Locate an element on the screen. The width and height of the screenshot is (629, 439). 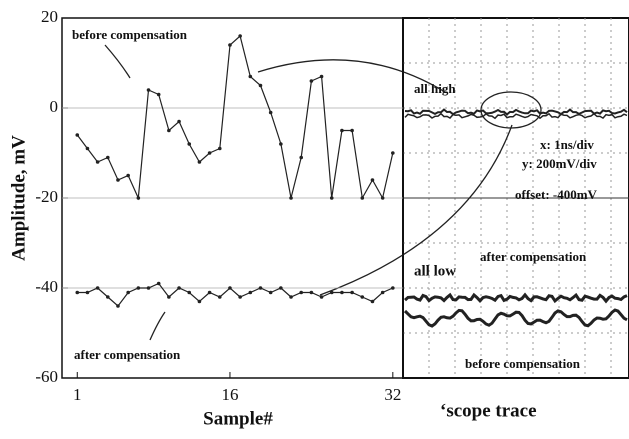
highlight-ellipse is located at coordinates (511, 110).